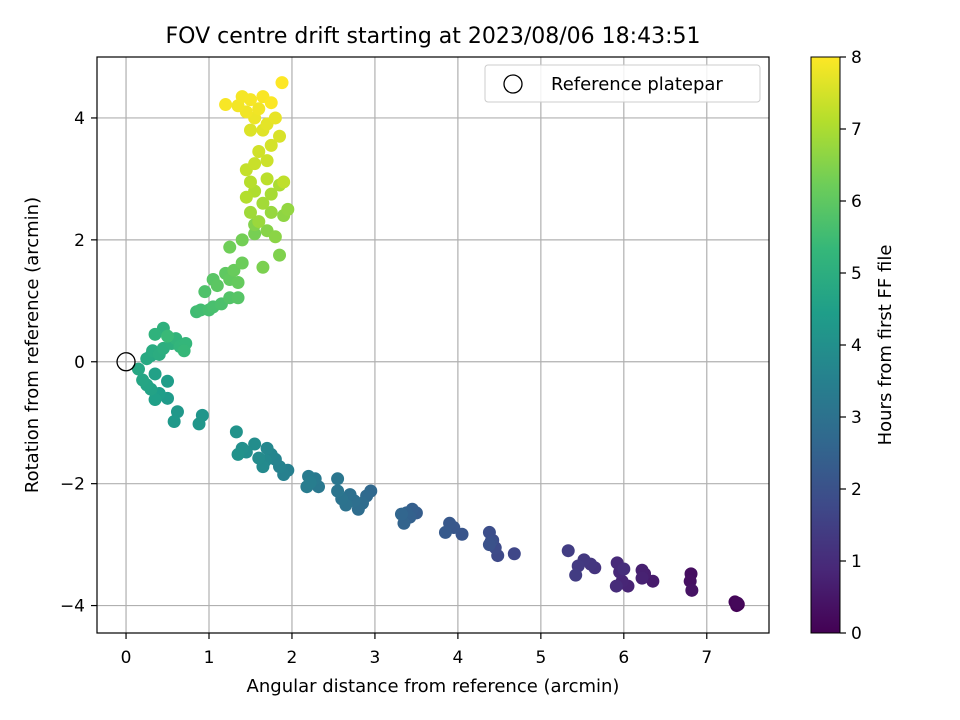 The image size is (960, 720). Describe the element at coordinates (825, 345) in the screenshot. I see `colorbar` at that location.